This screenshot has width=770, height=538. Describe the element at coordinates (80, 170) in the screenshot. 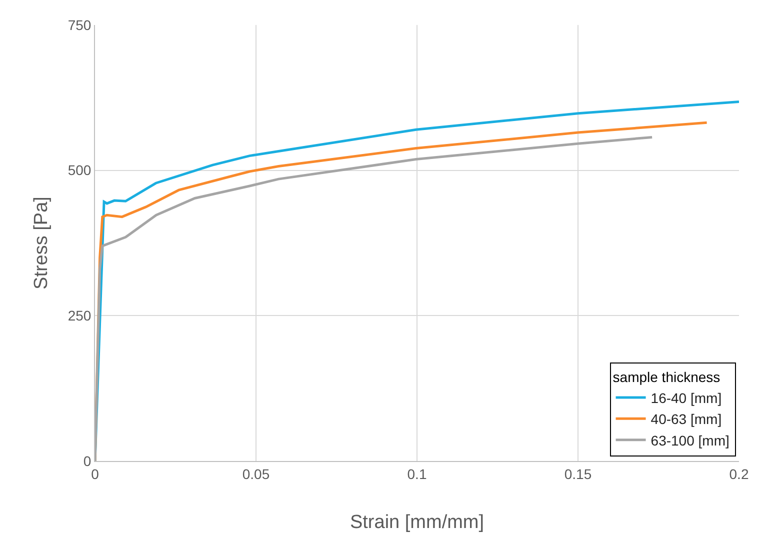

I see `y-tick-label: 500` at that location.